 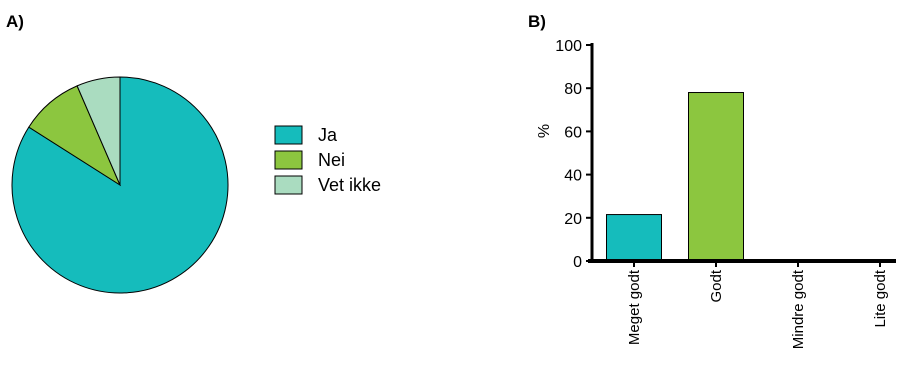 What do you see at coordinates (15, 21) in the screenshot?
I see `panel-a-label: A)` at bounding box center [15, 21].